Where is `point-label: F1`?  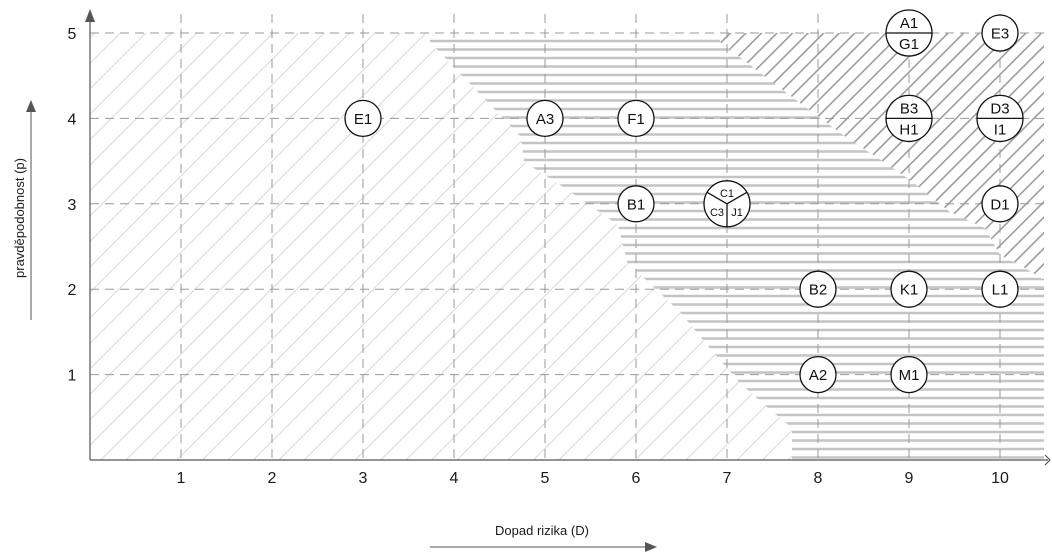 point-label: F1 is located at coordinates (636, 119).